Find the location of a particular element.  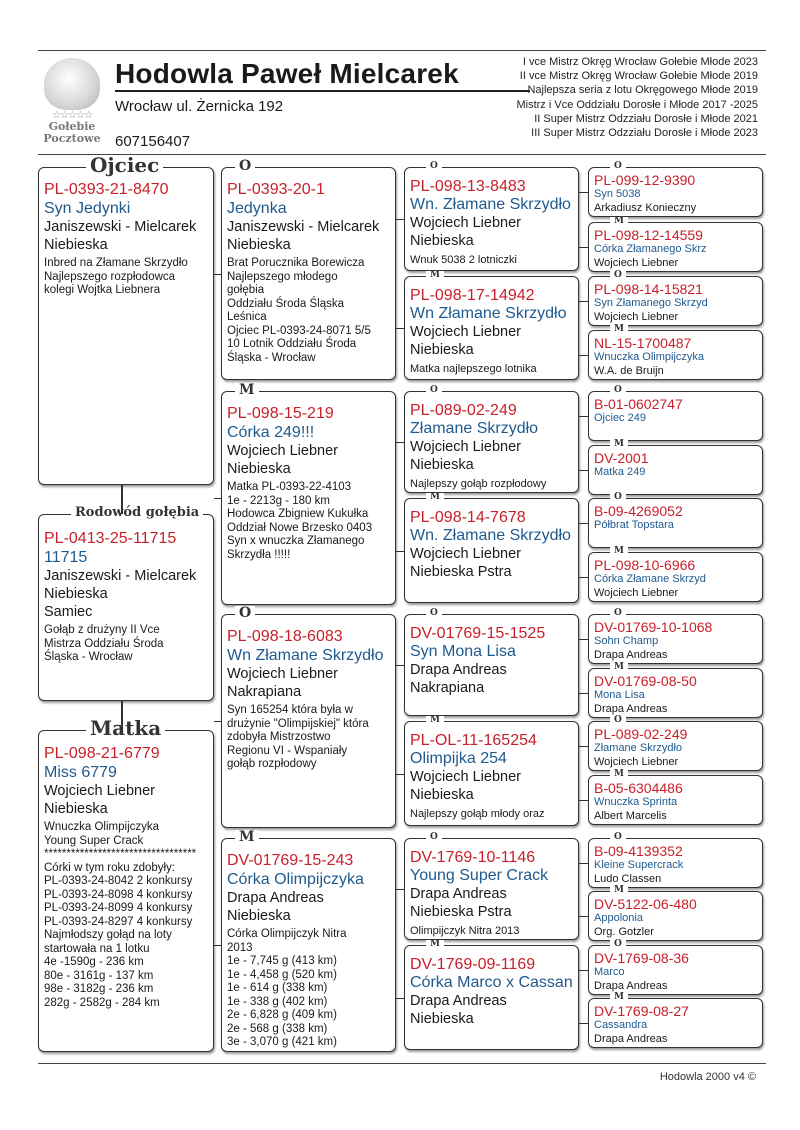

note-line: Najmłodszy gołąd na loty is located at coordinates (108, 935).